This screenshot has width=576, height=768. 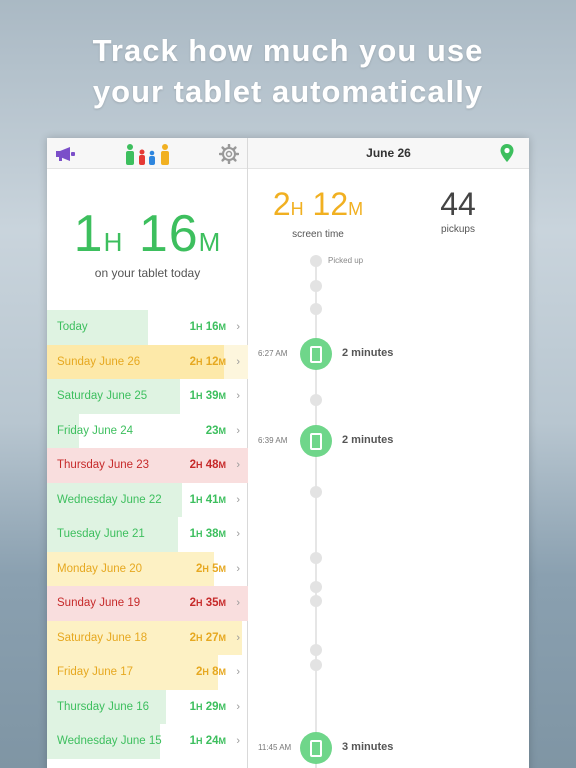 I want to click on headline-line-1: Track how much you use, so click(x=288, y=50).